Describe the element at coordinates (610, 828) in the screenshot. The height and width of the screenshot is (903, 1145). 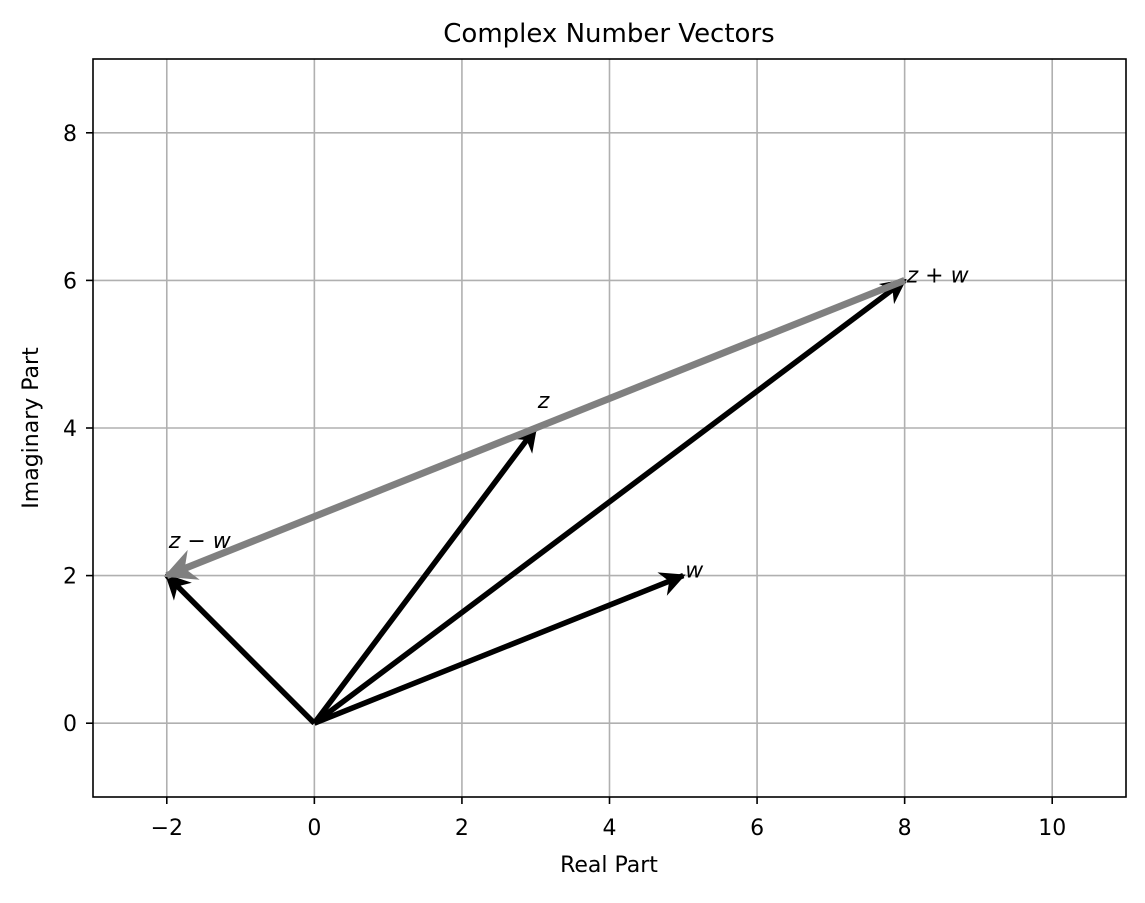
I see `x-tick-label: 4` at that location.